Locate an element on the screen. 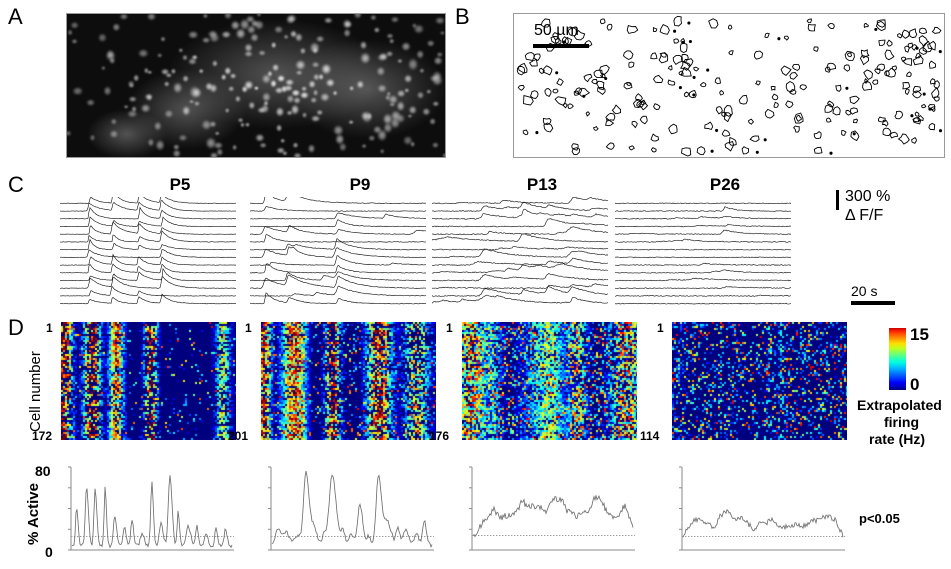 The width and height of the screenshot is (951, 569). axis-label-percent-active: % Active is located at coordinates (33, 514).